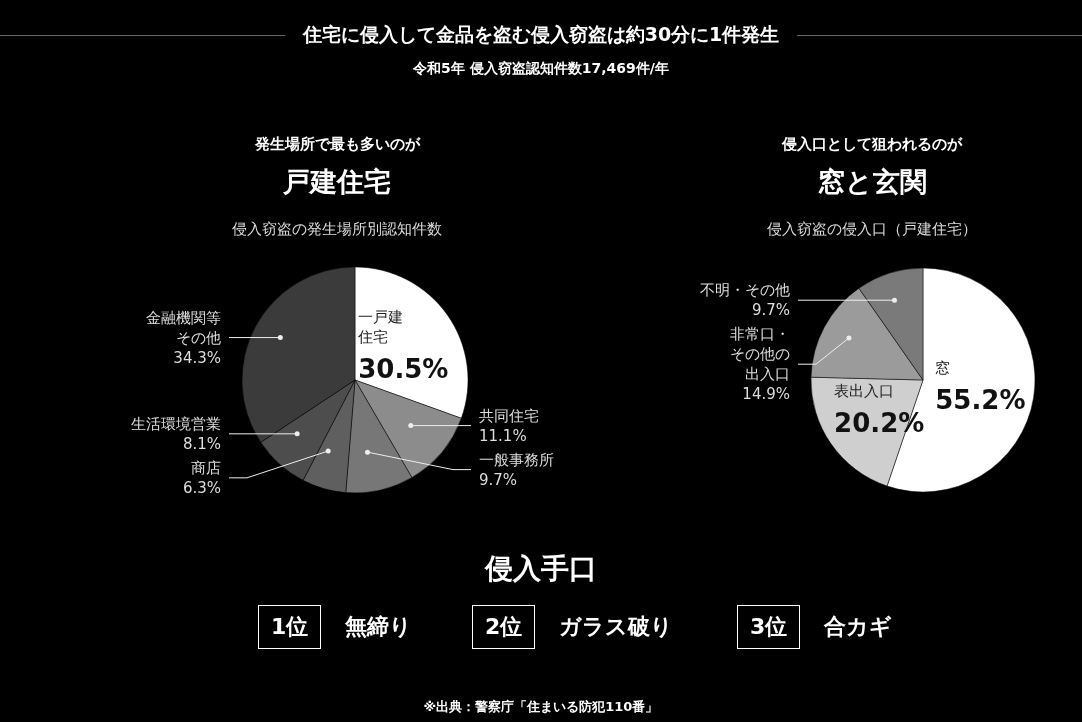 The image size is (1082, 722). Describe the element at coordinates (337, 182) in the screenshot. I see `chart-title: 戸建住宅` at that location.